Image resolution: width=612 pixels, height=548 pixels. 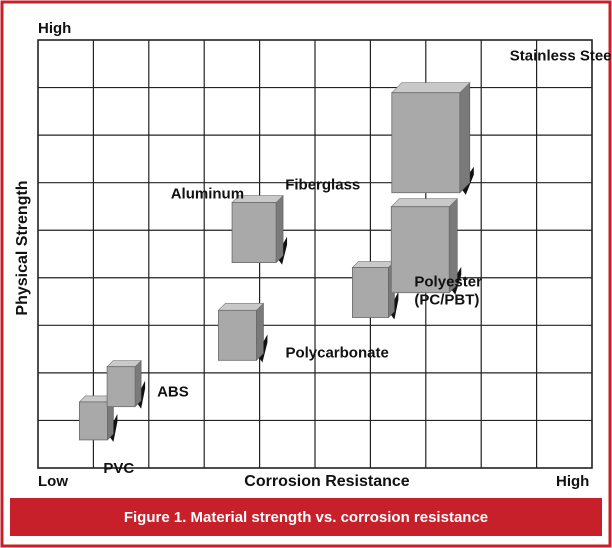 I want to click on data-label-polyester-pc-pbt: Polyester (PC/PBT), so click(x=448, y=291).